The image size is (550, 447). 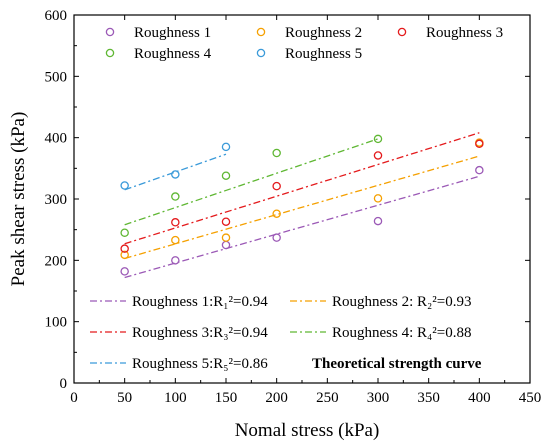 I want to click on y-tick-label: 0, so click(x=64, y=384).